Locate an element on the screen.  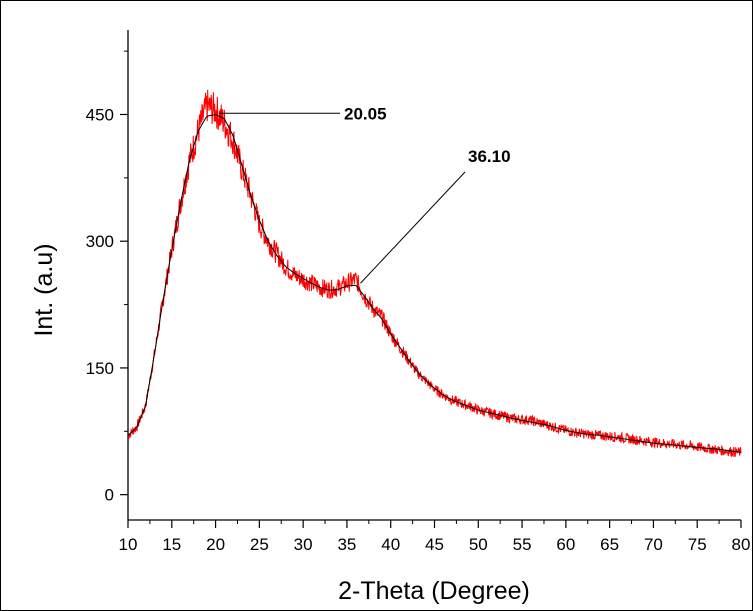
annotation-label-20-05: 20.05 is located at coordinates (365, 113).